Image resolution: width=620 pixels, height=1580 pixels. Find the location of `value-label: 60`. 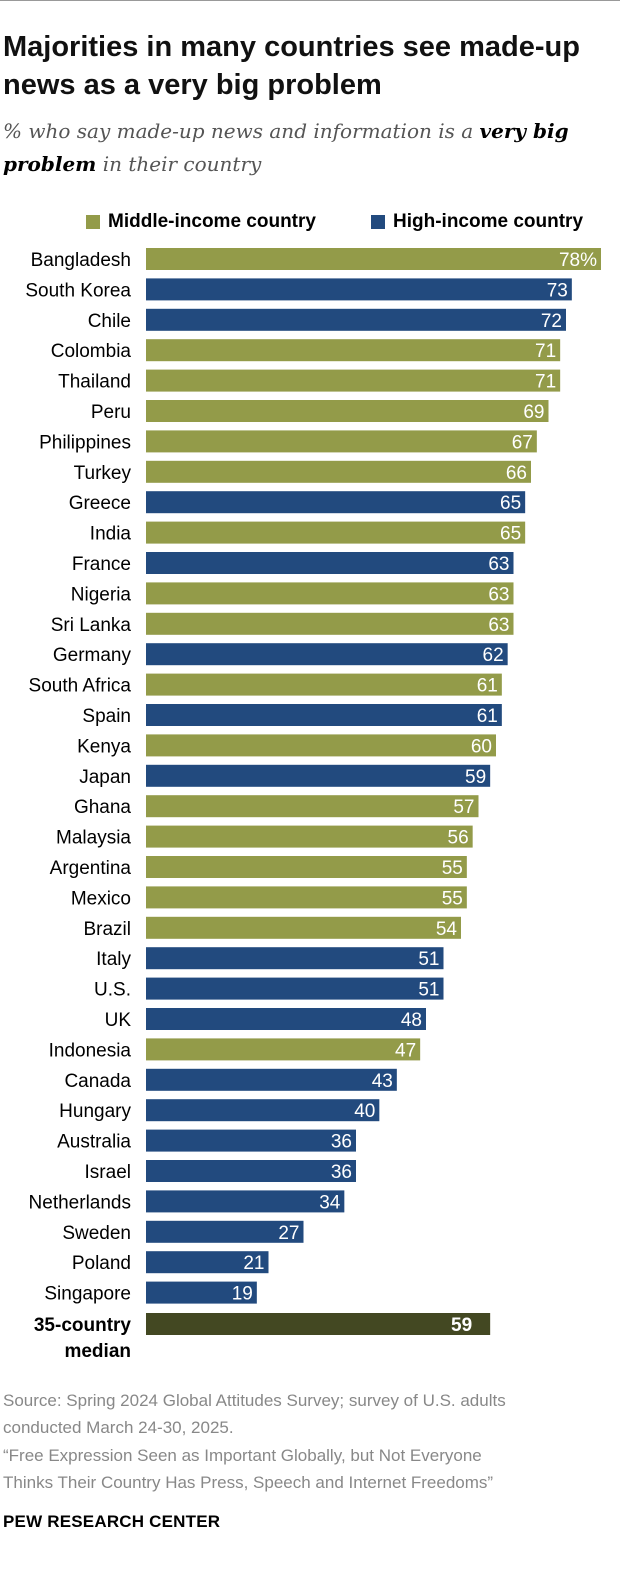

value-label: 60 is located at coordinates (481, 746).